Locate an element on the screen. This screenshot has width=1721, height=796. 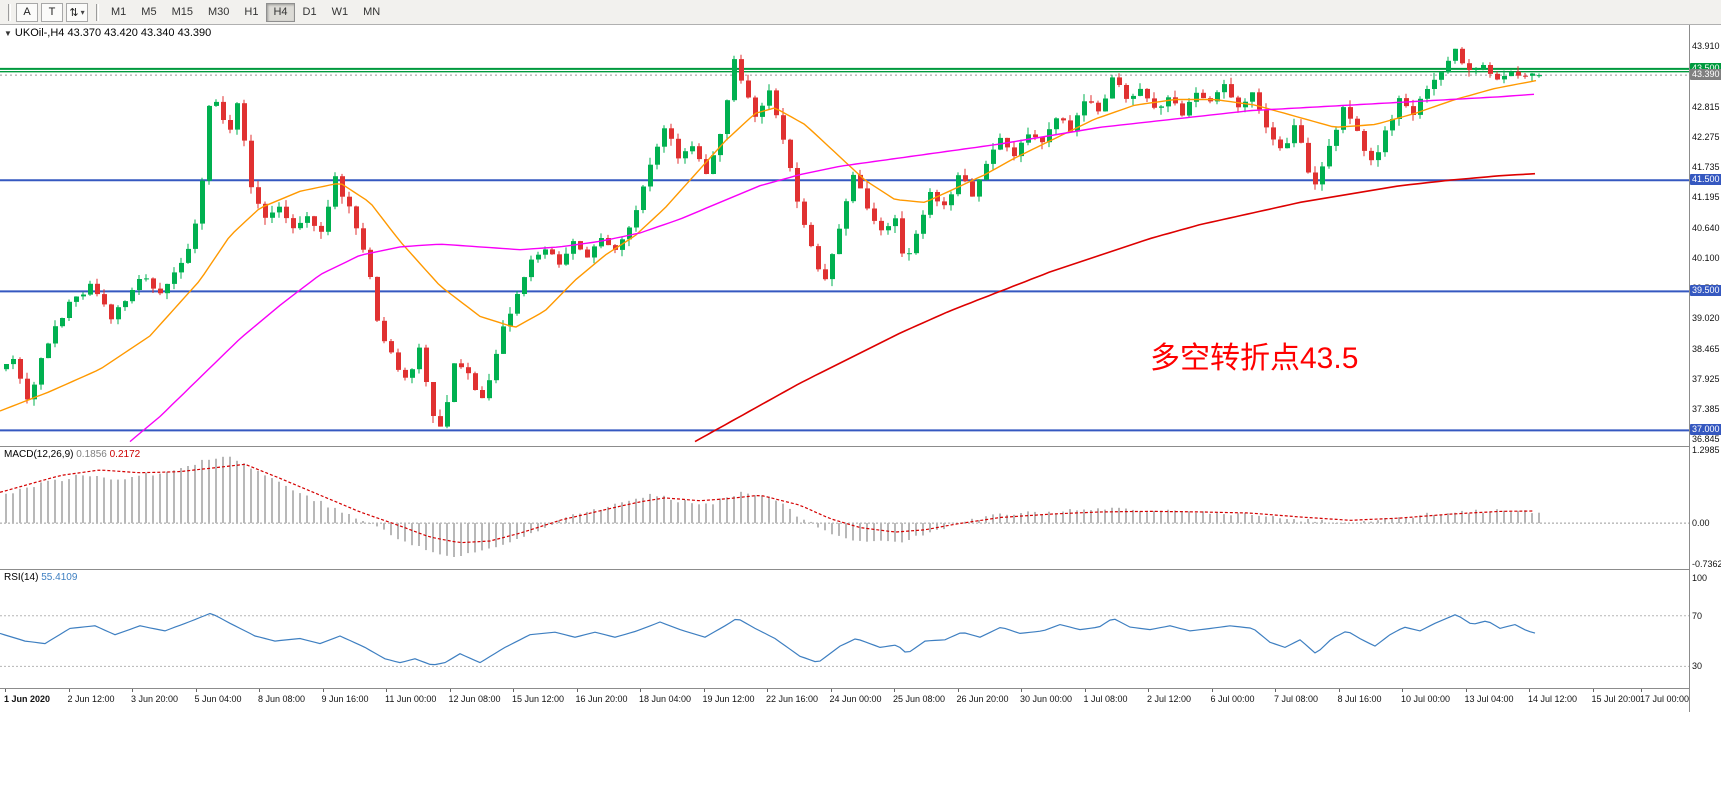
time-label: 7 Jul 08:00 is located at coordinates (1296, 699).